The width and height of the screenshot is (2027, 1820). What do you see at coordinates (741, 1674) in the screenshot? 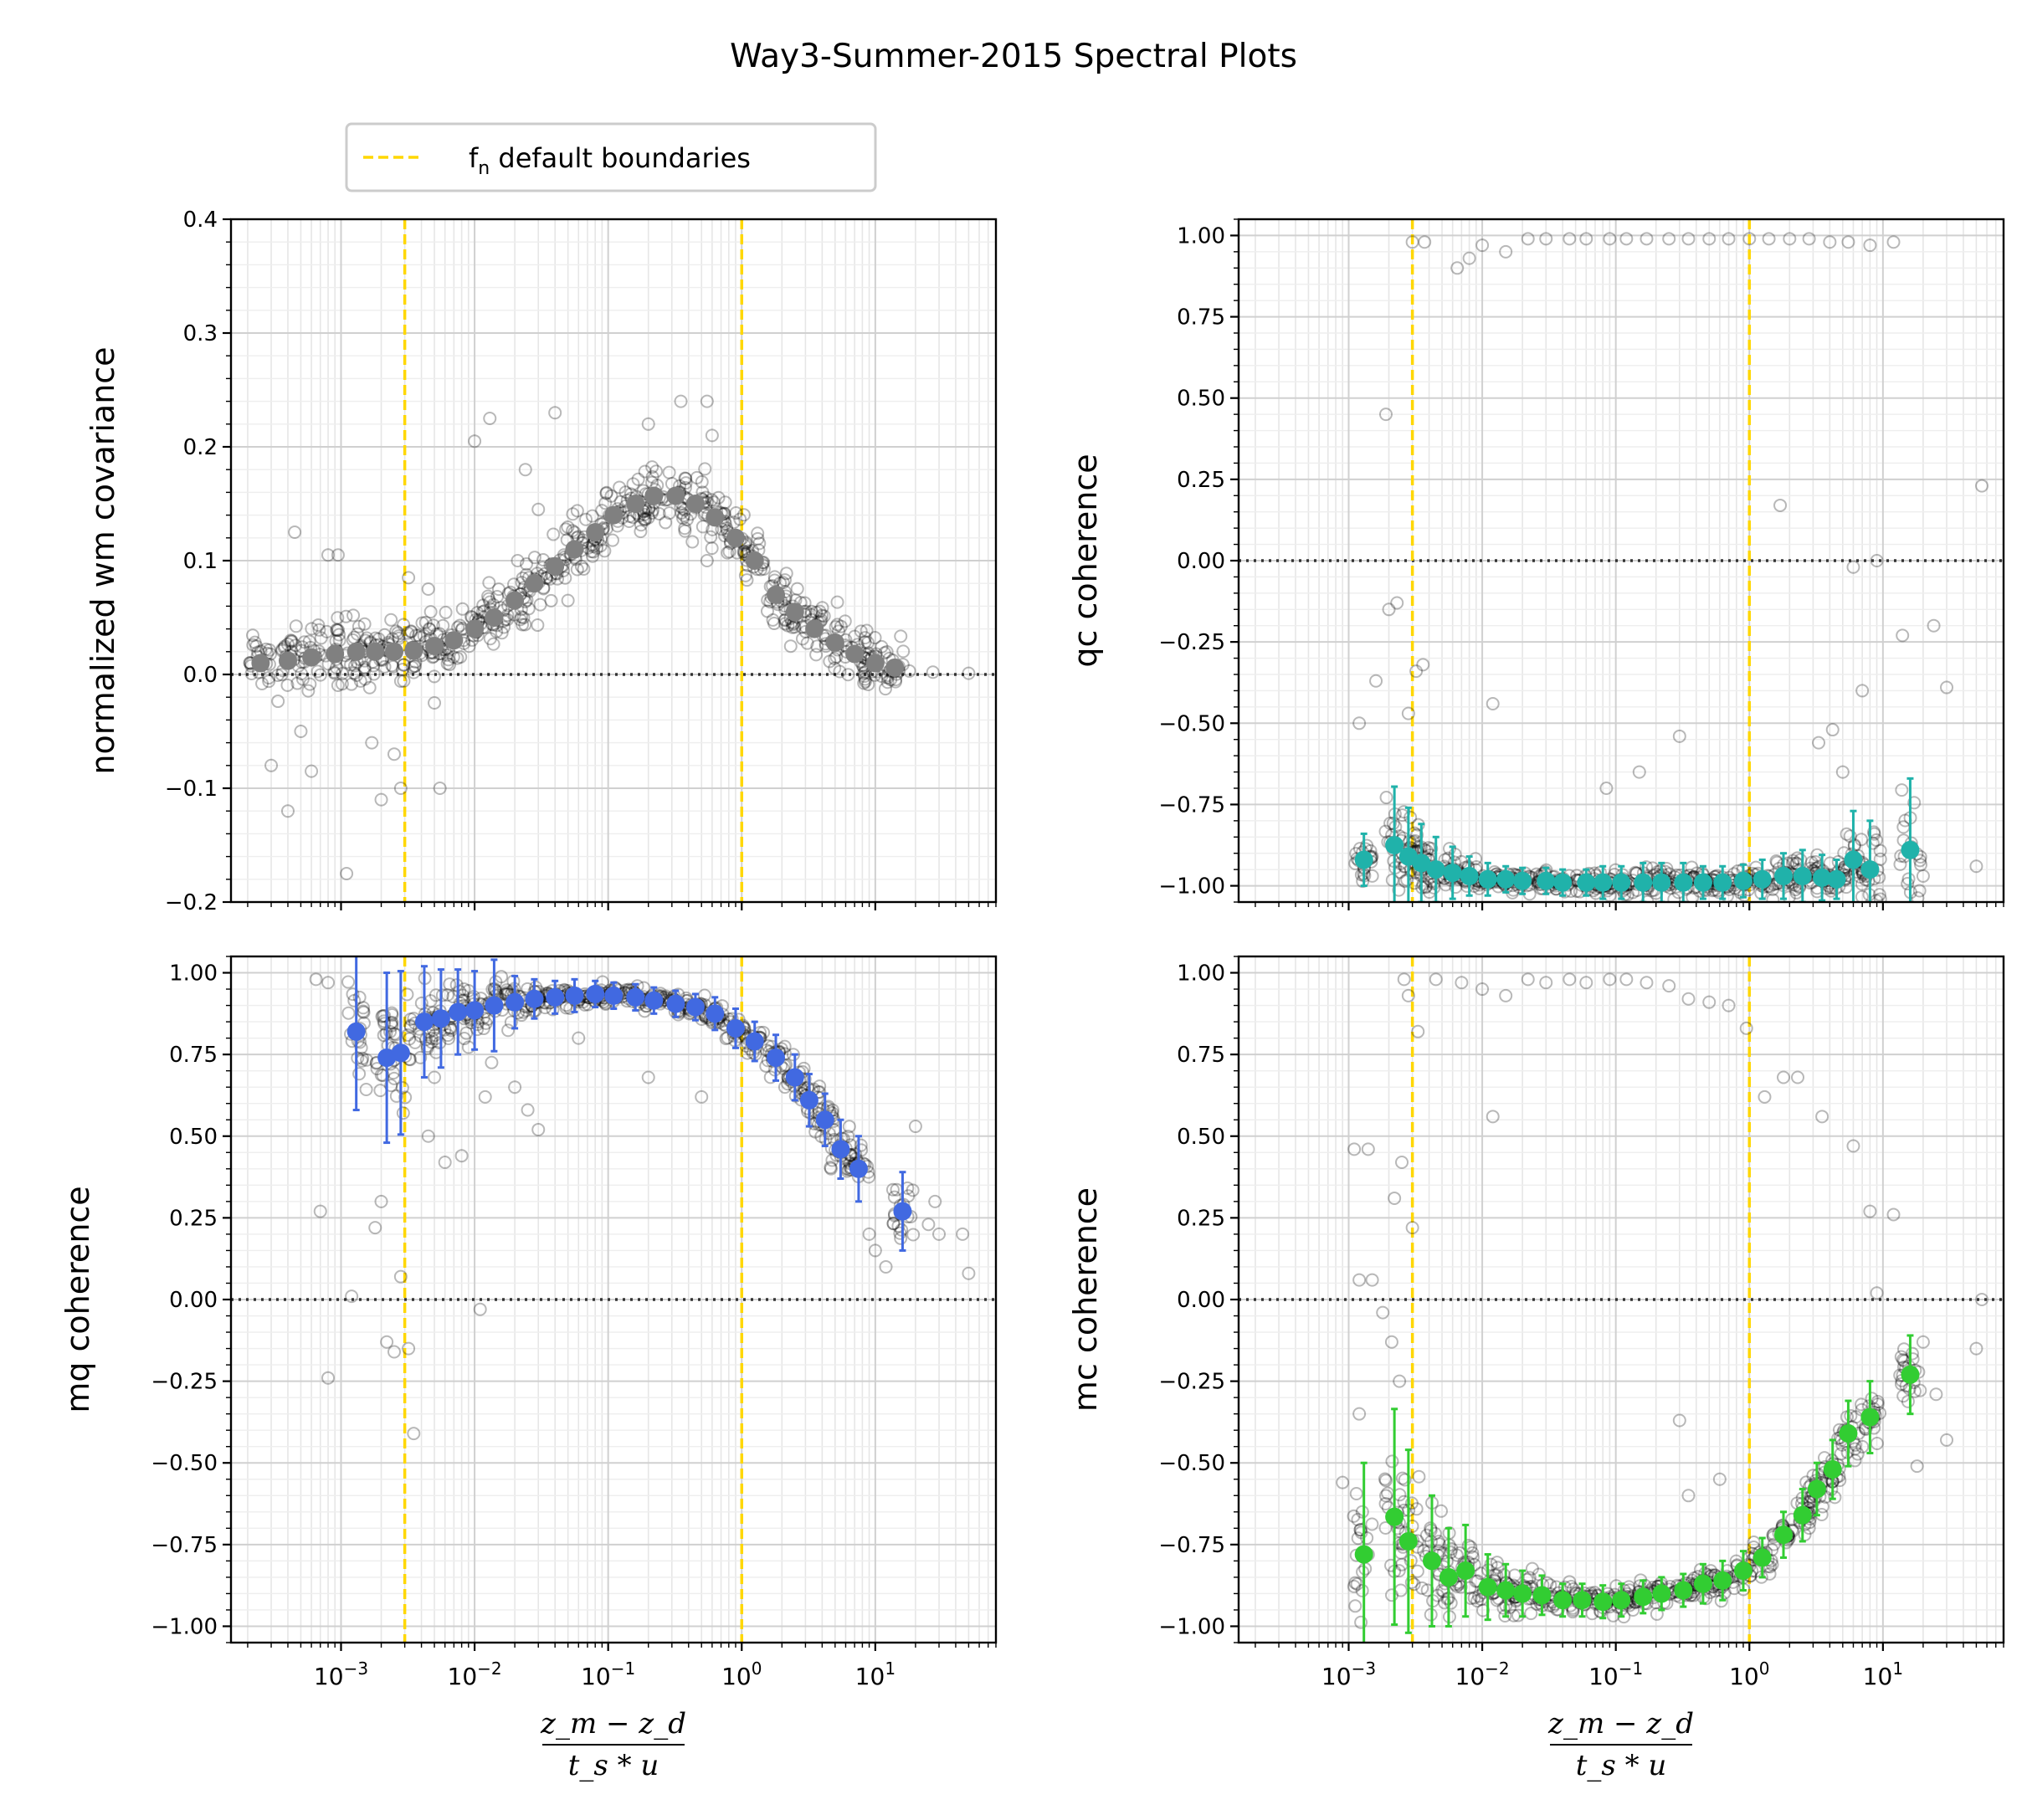
I see `x-tick-label: 100` at bounding box center [741, 1674].